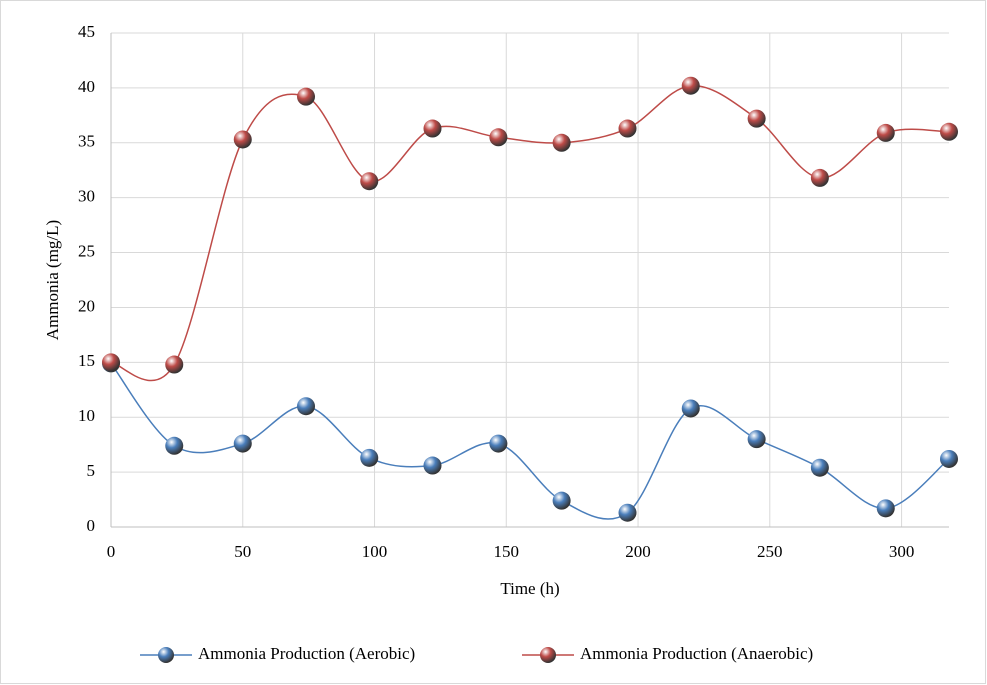 The image size is (987, 685). I want to click on x-tick-label: 200, so click(638, 551).